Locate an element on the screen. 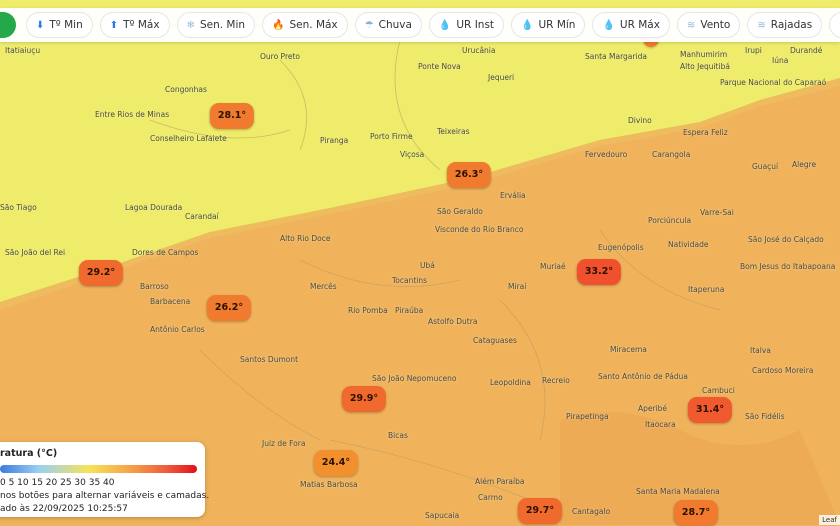  place-label: Bicas is located at coordinates (398, 435).